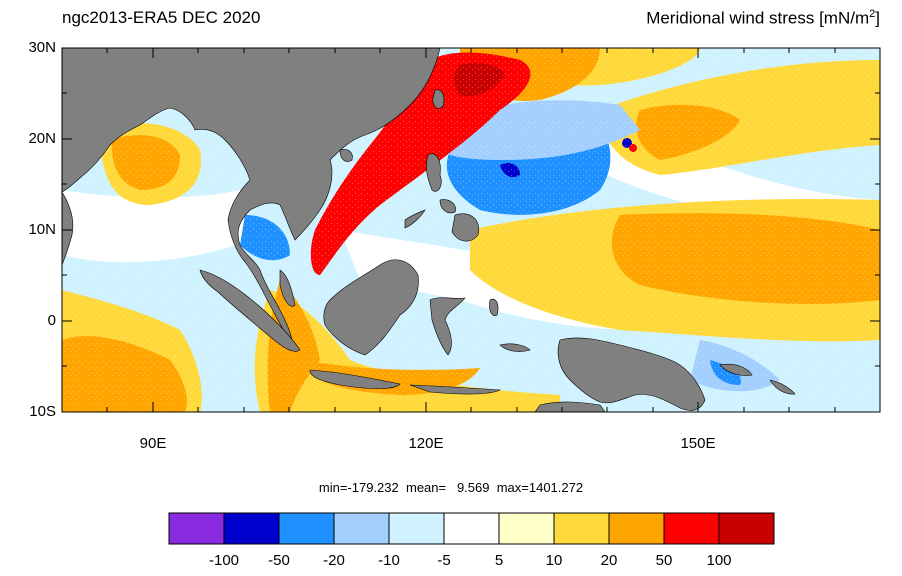 The height and width of the screenshot is (576, 902). Describe the element at coordinates (51, 320) in the screenshot. I see `lat-label-0: 0` at that location.